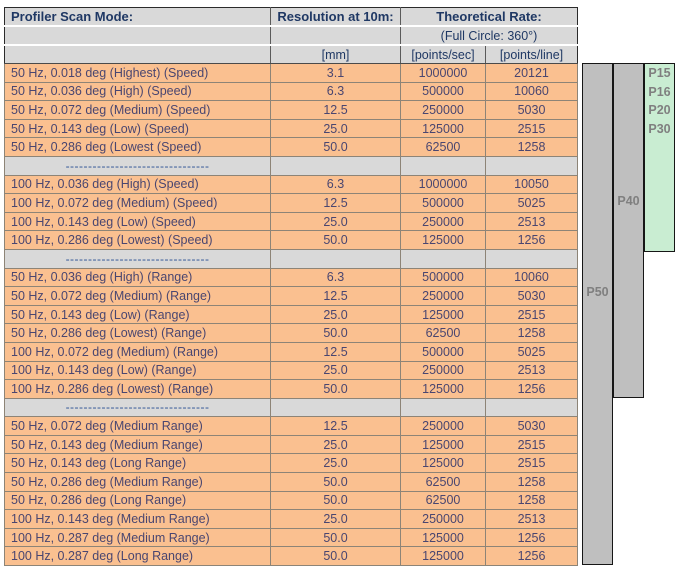 The image size is (681, 578). Describe the element at coordinates (137, 110) in the screenshot. I see `cell-mode: 50 Hz, 0.072 deg (Medium) (Speed)` at that location.